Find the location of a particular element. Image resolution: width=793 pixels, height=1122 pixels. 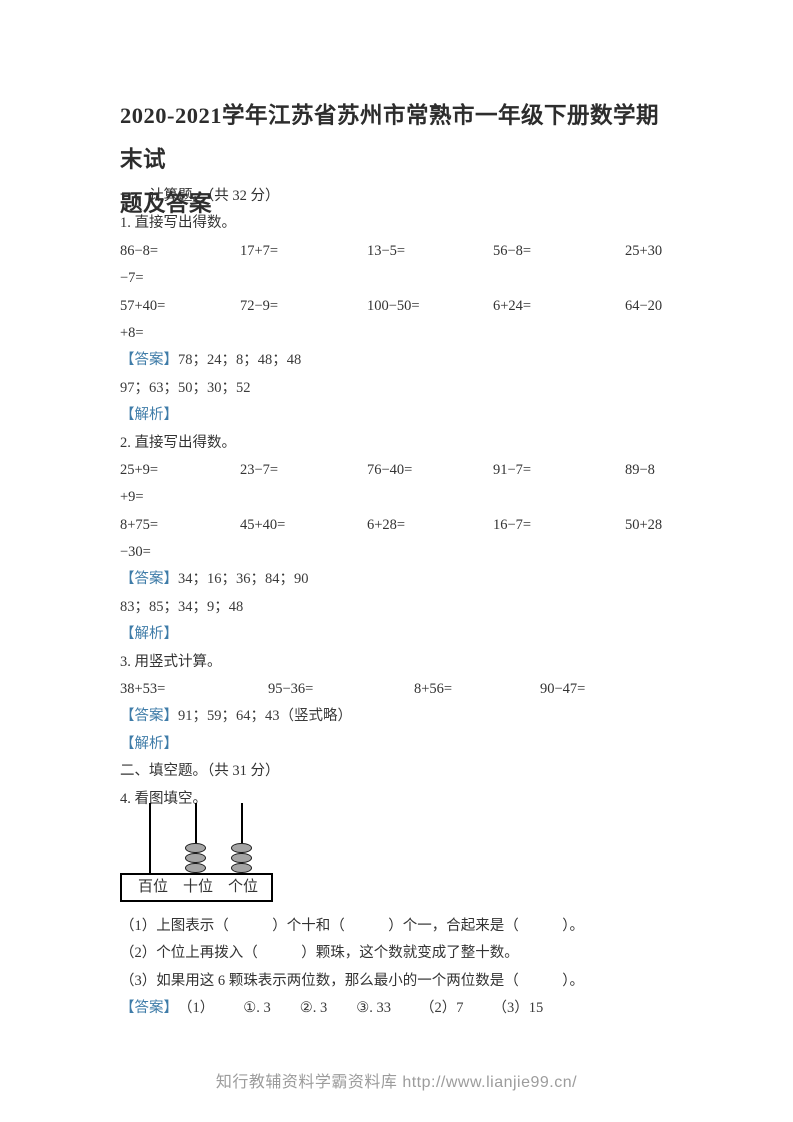

equation: 38+53= is located at coordinates (143, 689).